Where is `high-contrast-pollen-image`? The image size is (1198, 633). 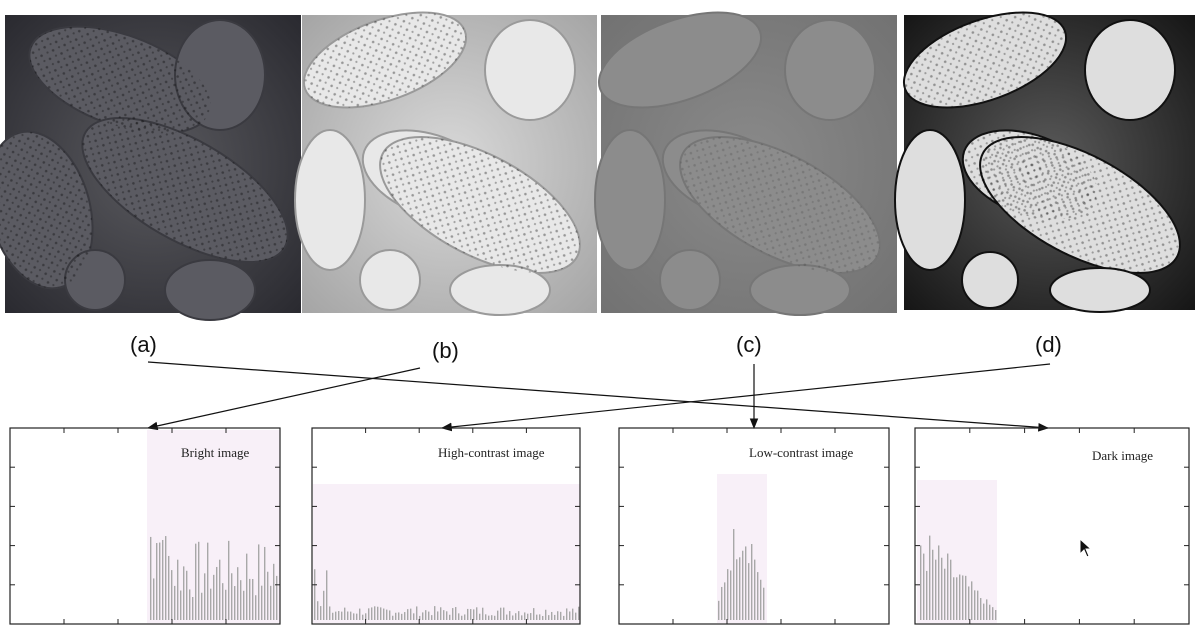 high-contrast-pollen-image is located at coordinates (1044, 162).